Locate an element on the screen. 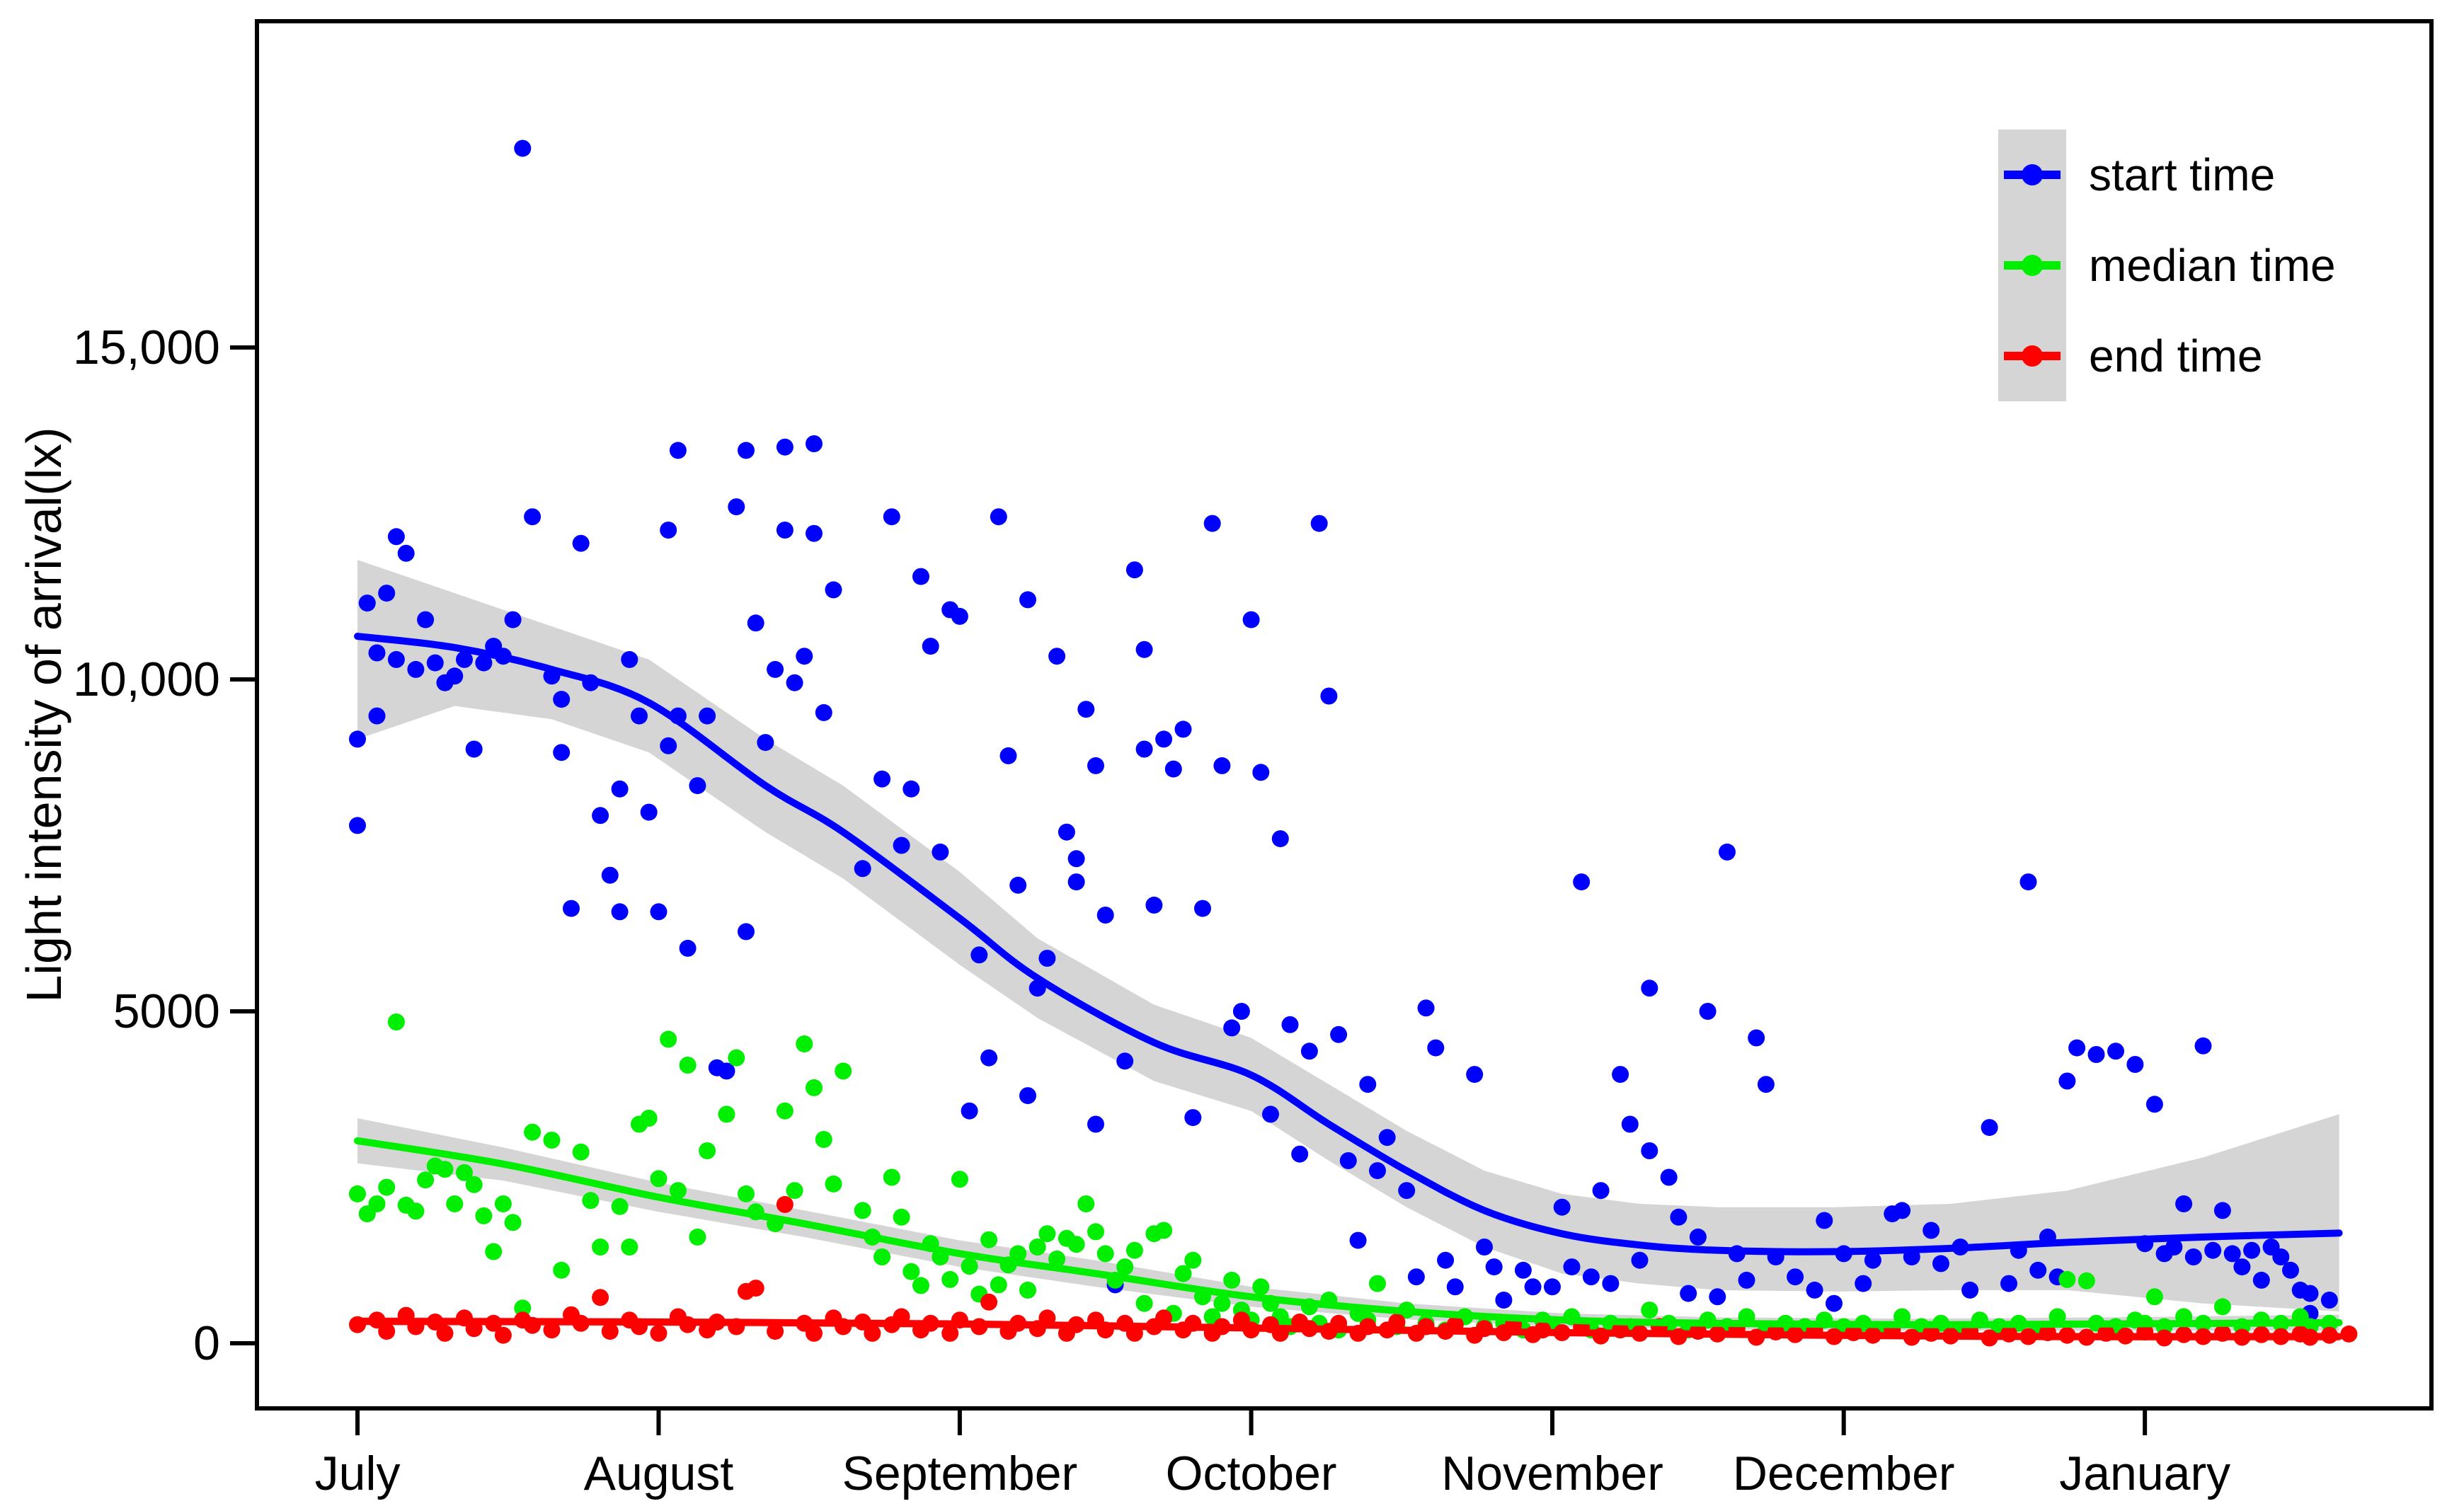 Image resolution: width=2464 pixels, height=1511 pixels. x-tick-label-july: July is located at coordinates (358, 1473).